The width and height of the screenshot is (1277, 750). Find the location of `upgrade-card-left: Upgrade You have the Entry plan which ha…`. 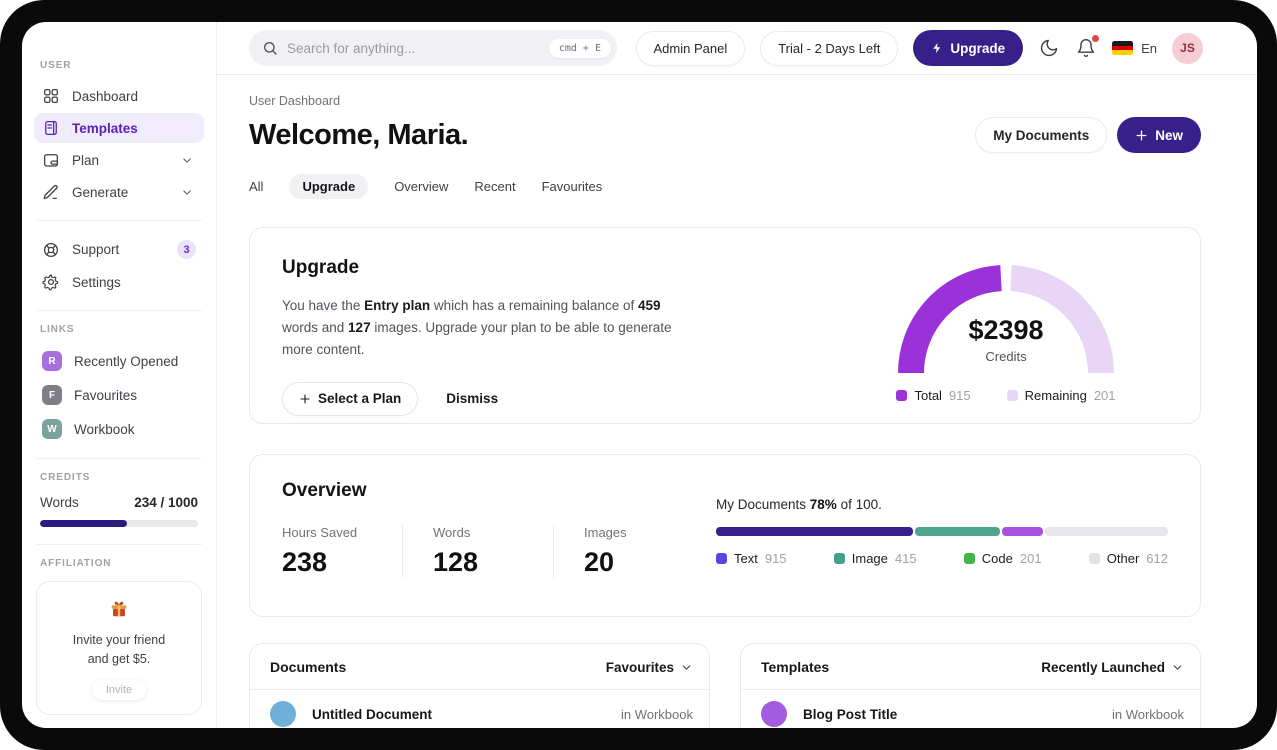

upgrade-card-left: Upgrade You have the Entry plan which ha… is located at coordinates (488, 336).